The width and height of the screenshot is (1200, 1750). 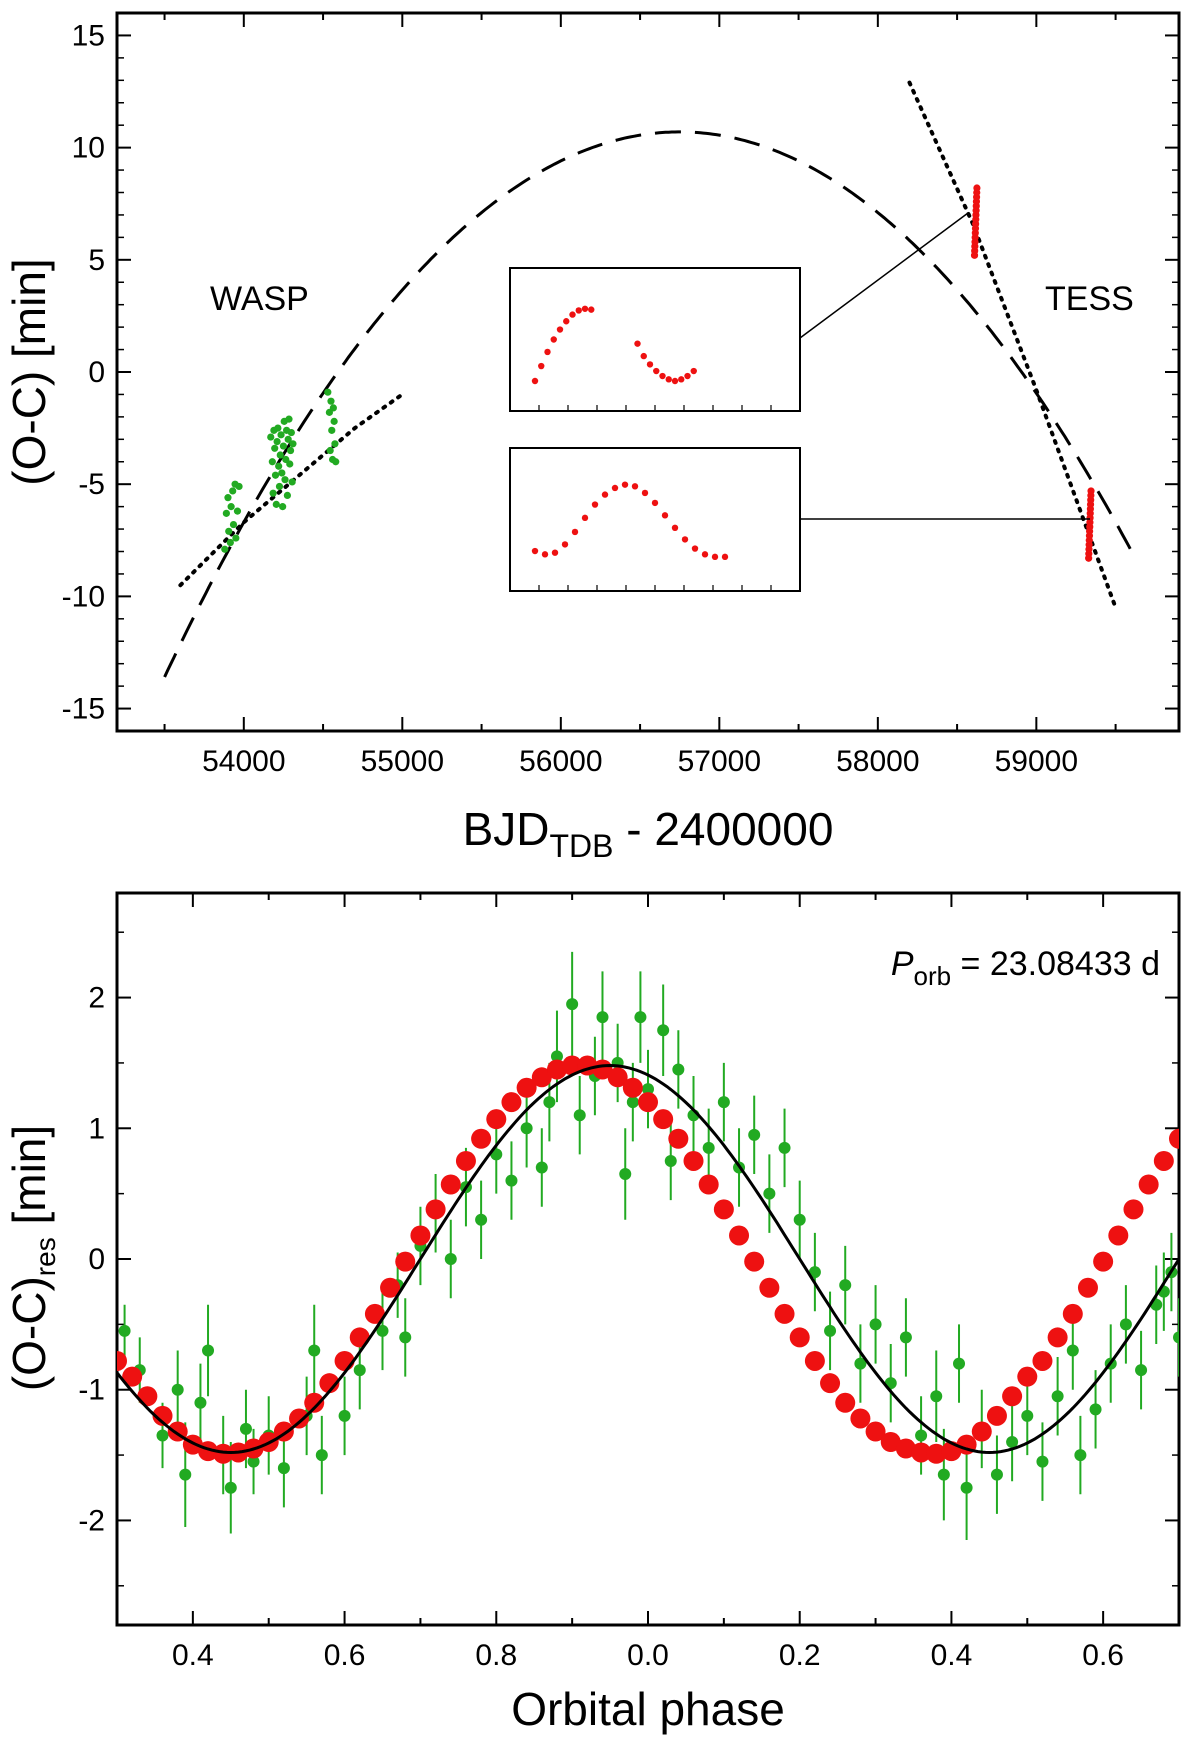 What do you see at coordinates (1089, 299) in the screenshot?
I see `tess-annotation: TESS` at bounding box center [1089, 299].